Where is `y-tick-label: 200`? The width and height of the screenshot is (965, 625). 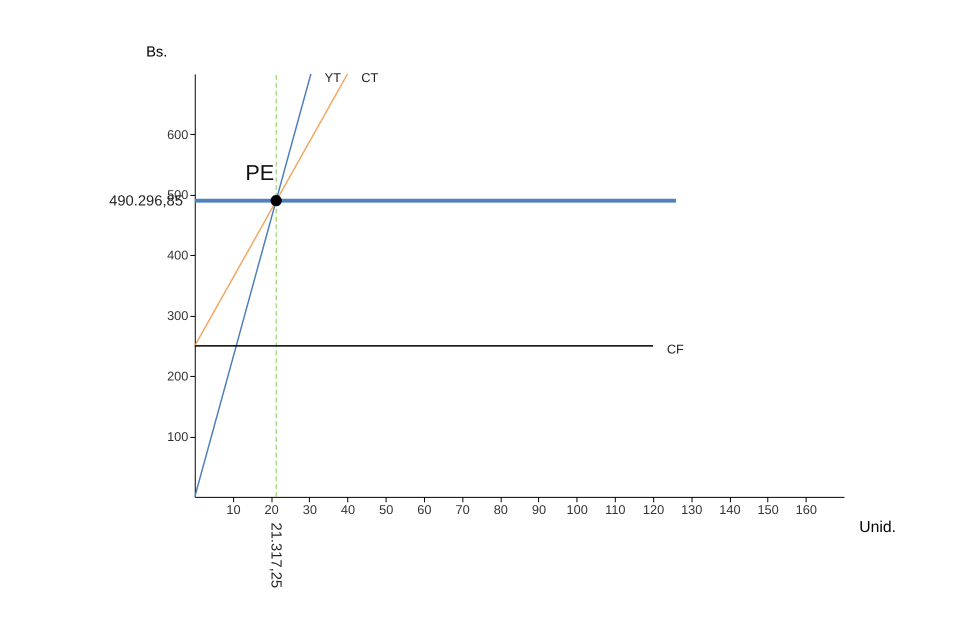
y-tick-label: 200 is located at coordinates (177, 376).